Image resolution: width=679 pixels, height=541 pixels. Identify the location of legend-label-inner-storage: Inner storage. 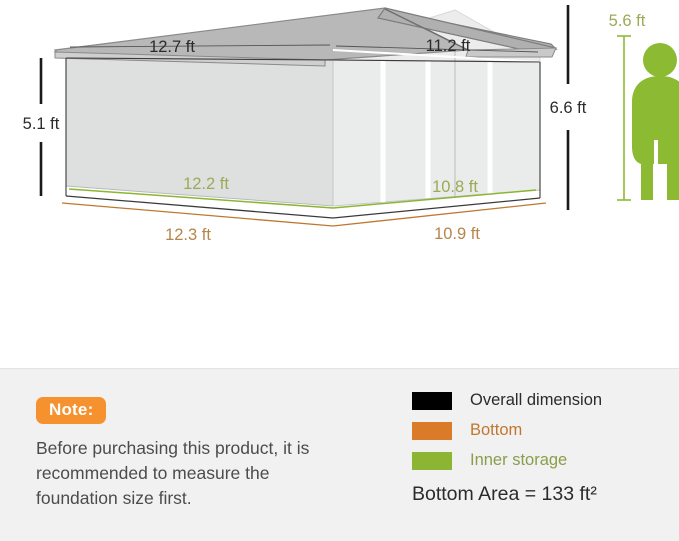
(519, 460).